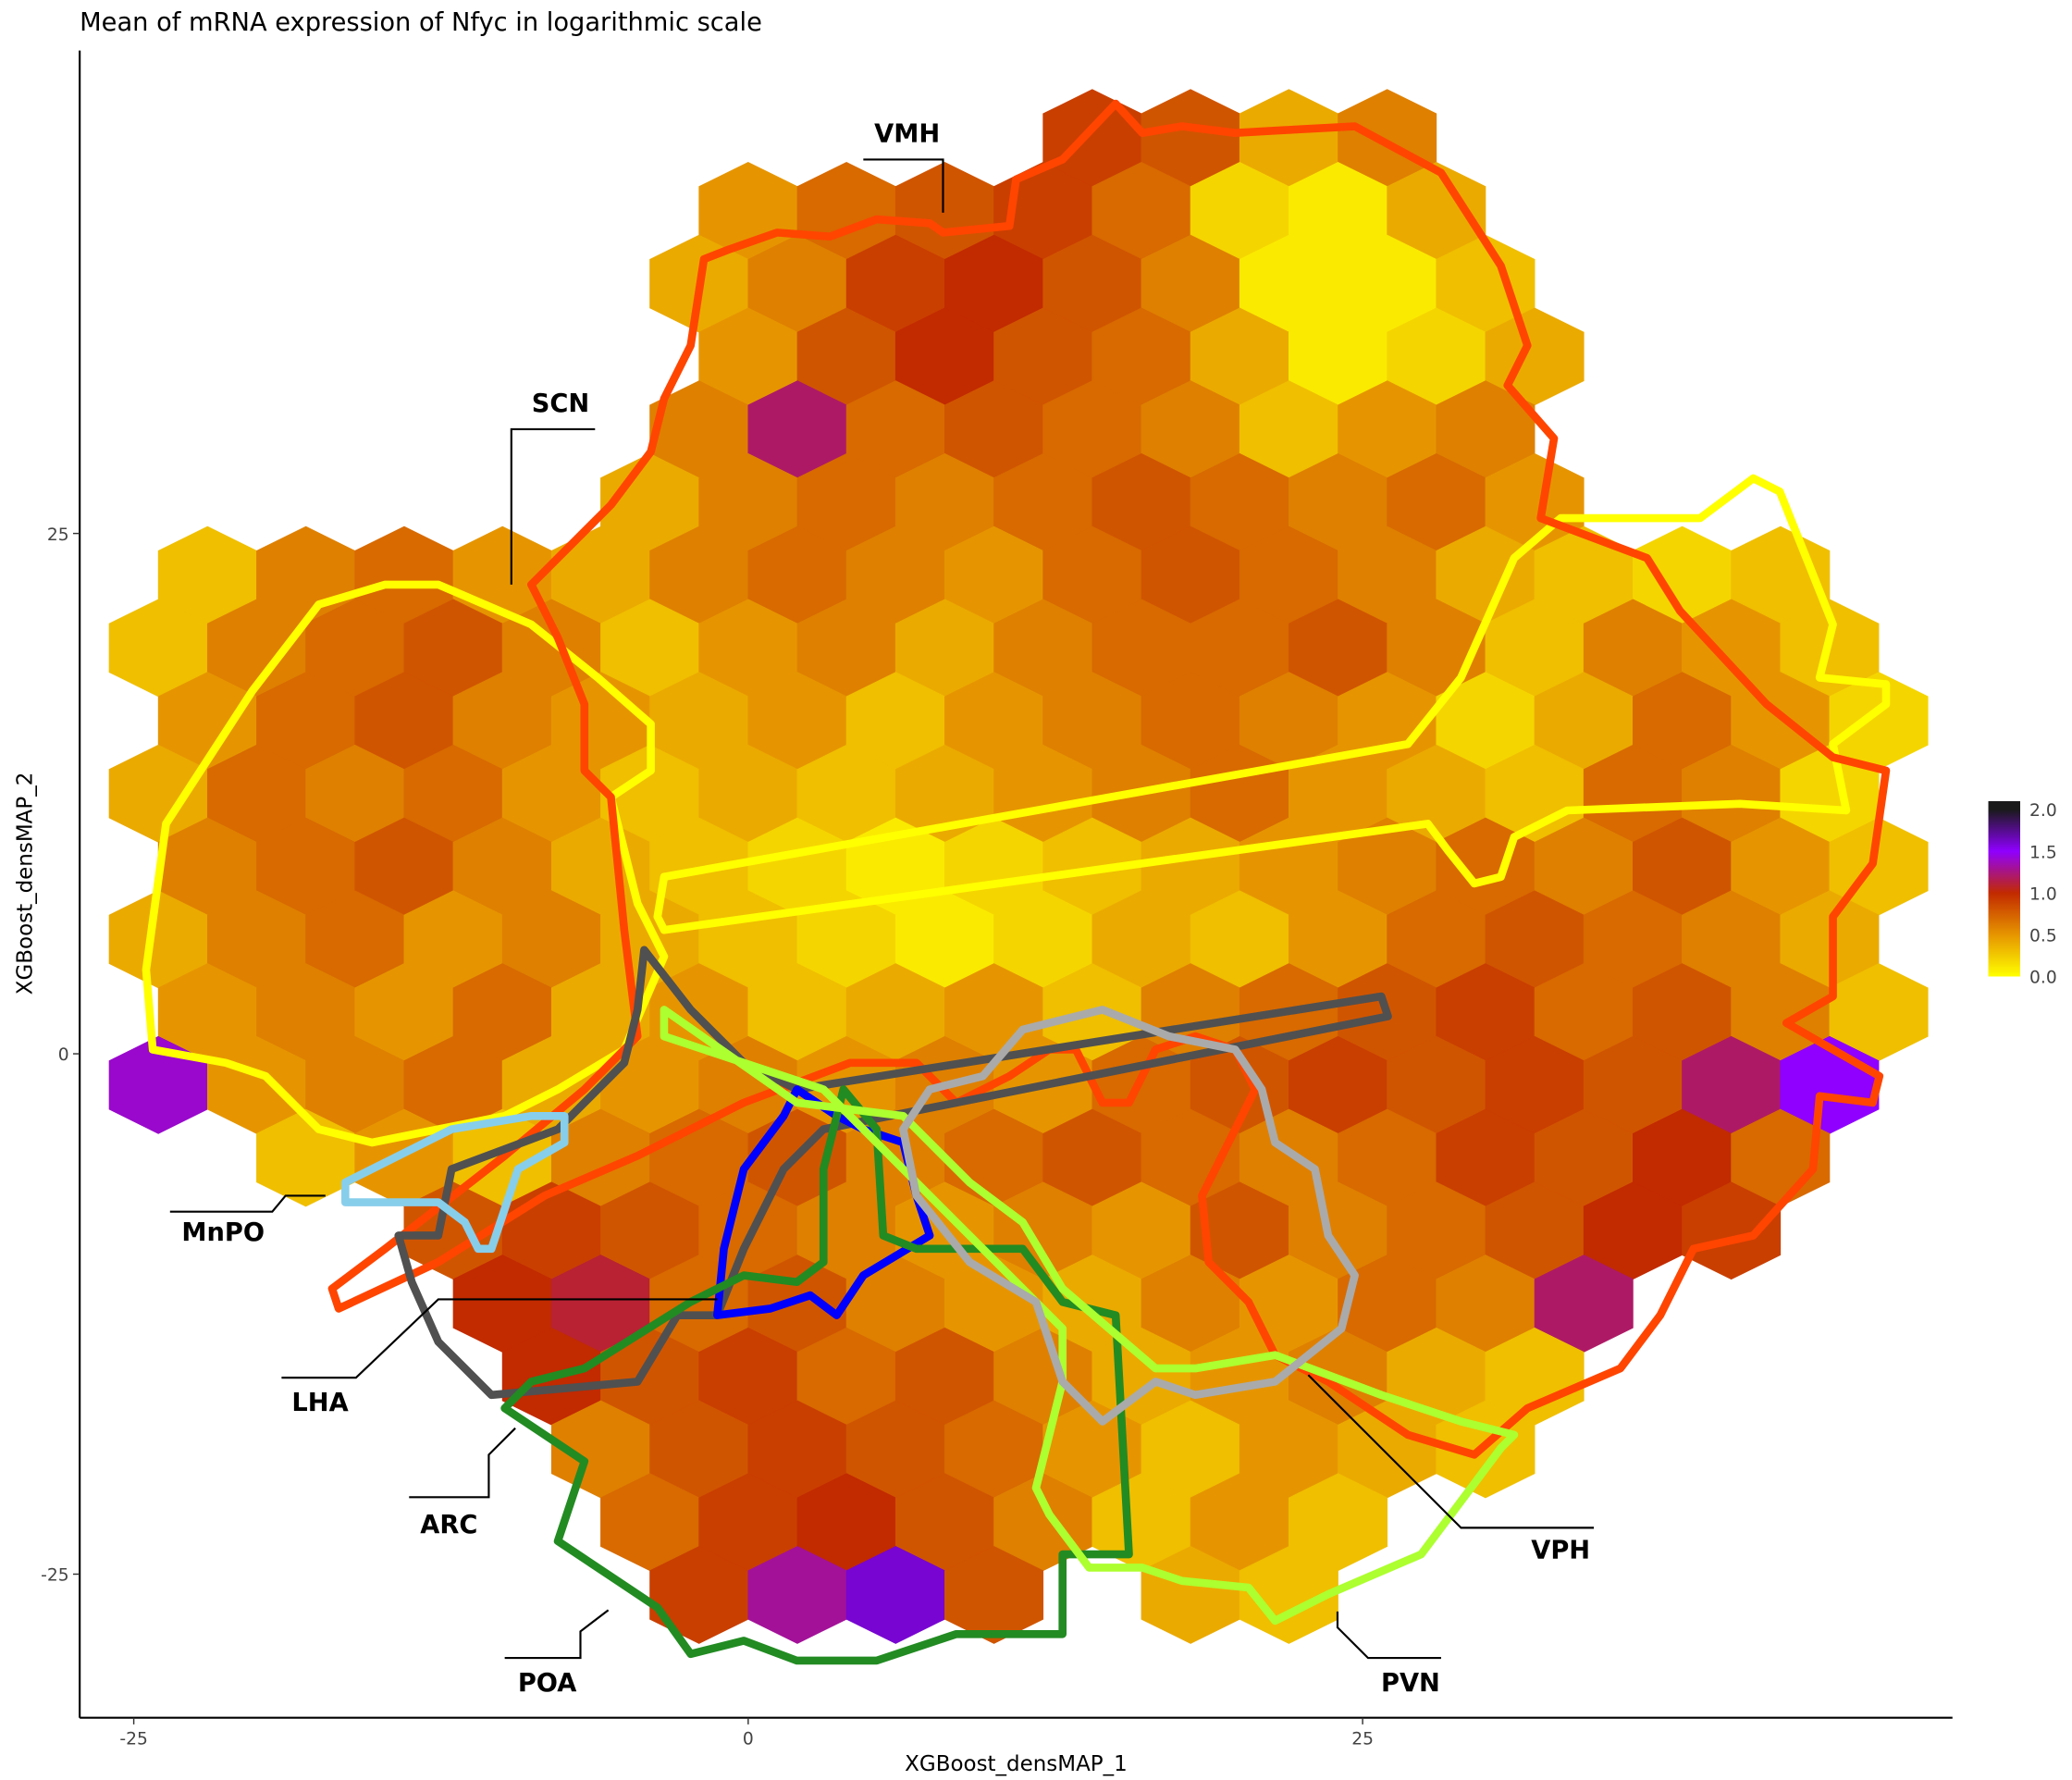 Image resolution: width=2072 pixels, height=1780 pixels. What do you see at coordinates (2043, 936) in the screenshot?
I see `colorbar-tick-label: 0.5` at bounding box center [2043, 936].